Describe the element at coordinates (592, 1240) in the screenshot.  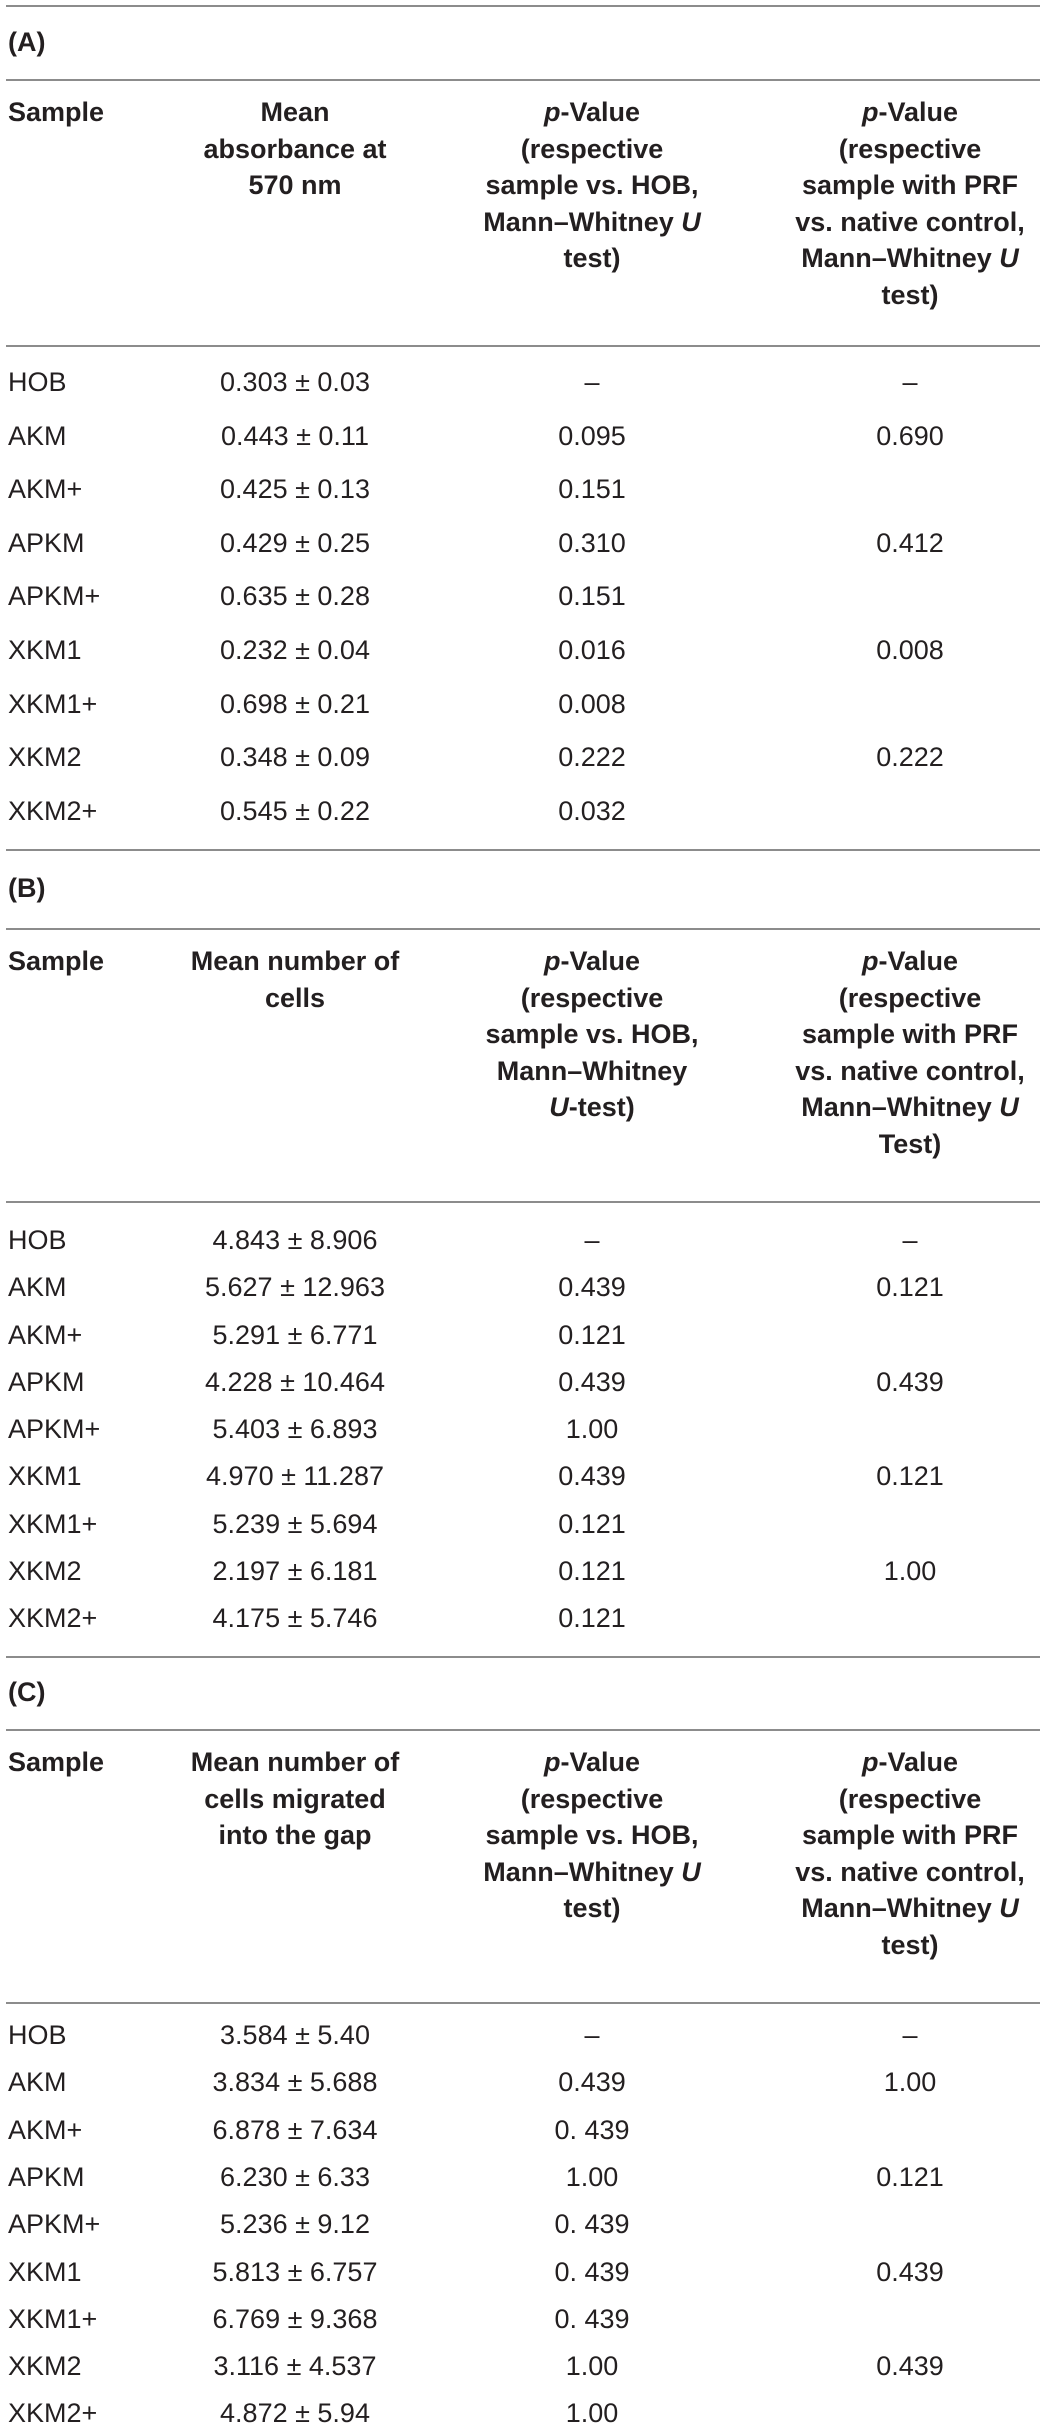
I see `cell-pvalue-hob: –` at that location.